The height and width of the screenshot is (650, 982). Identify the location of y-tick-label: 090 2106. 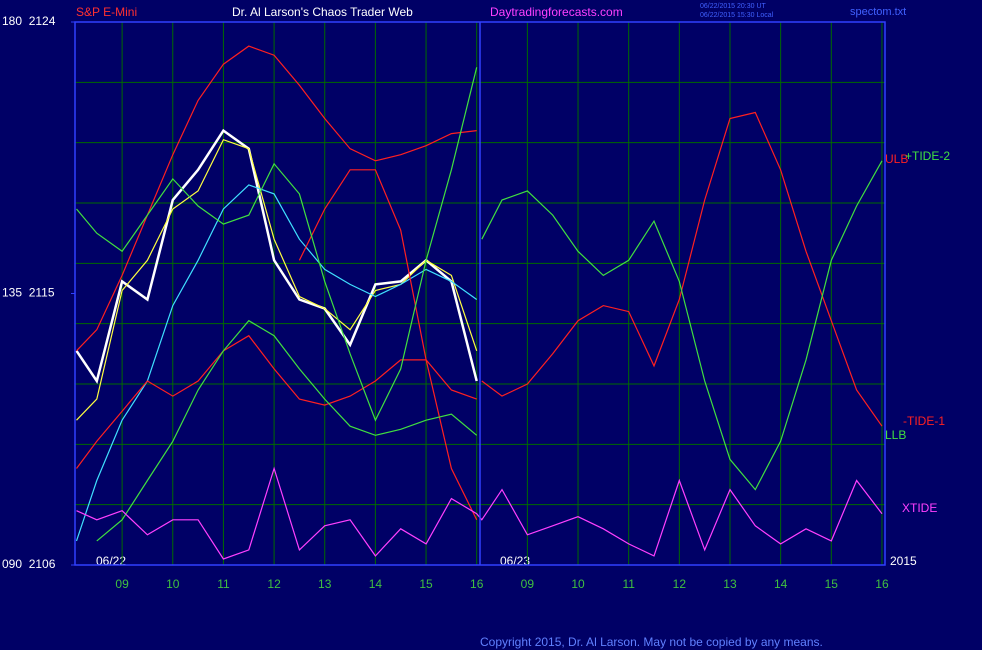
(29, 564).